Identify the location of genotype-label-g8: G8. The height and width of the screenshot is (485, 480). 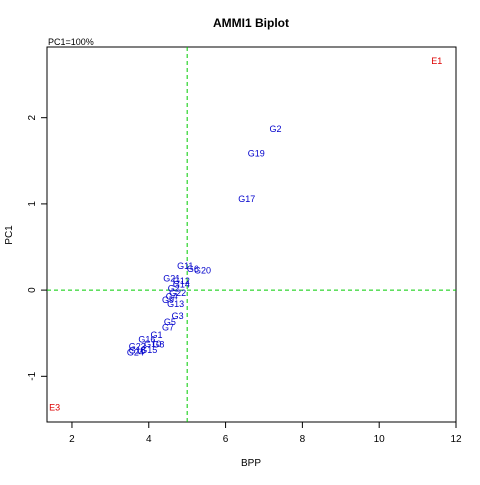
(158, 345).